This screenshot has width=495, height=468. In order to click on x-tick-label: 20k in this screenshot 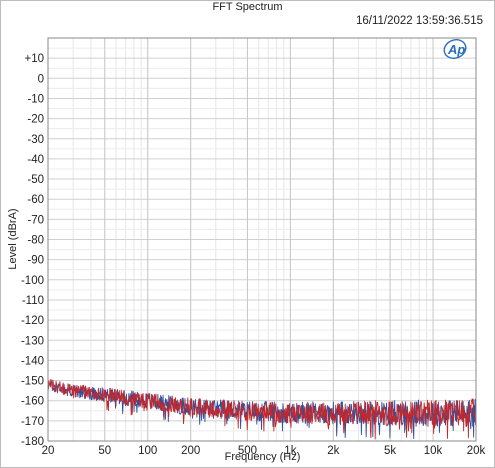, I will do `click(476, 451)`.